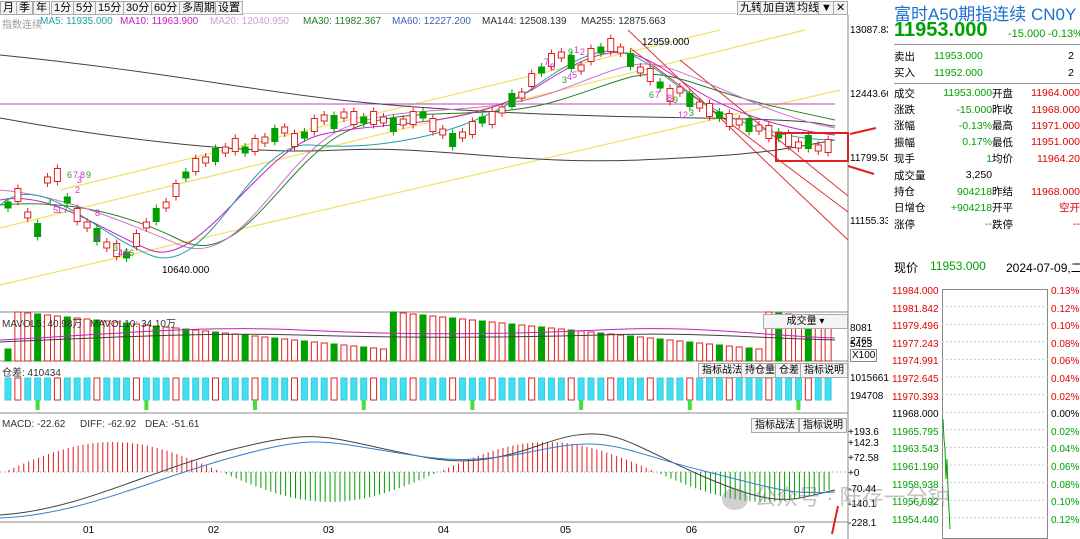 The image size is (1080, 539). What do you see at coordinates (1027, 34) in the screenshot?
I see `change-value: -15.000` at bounding box center [1027, 34].